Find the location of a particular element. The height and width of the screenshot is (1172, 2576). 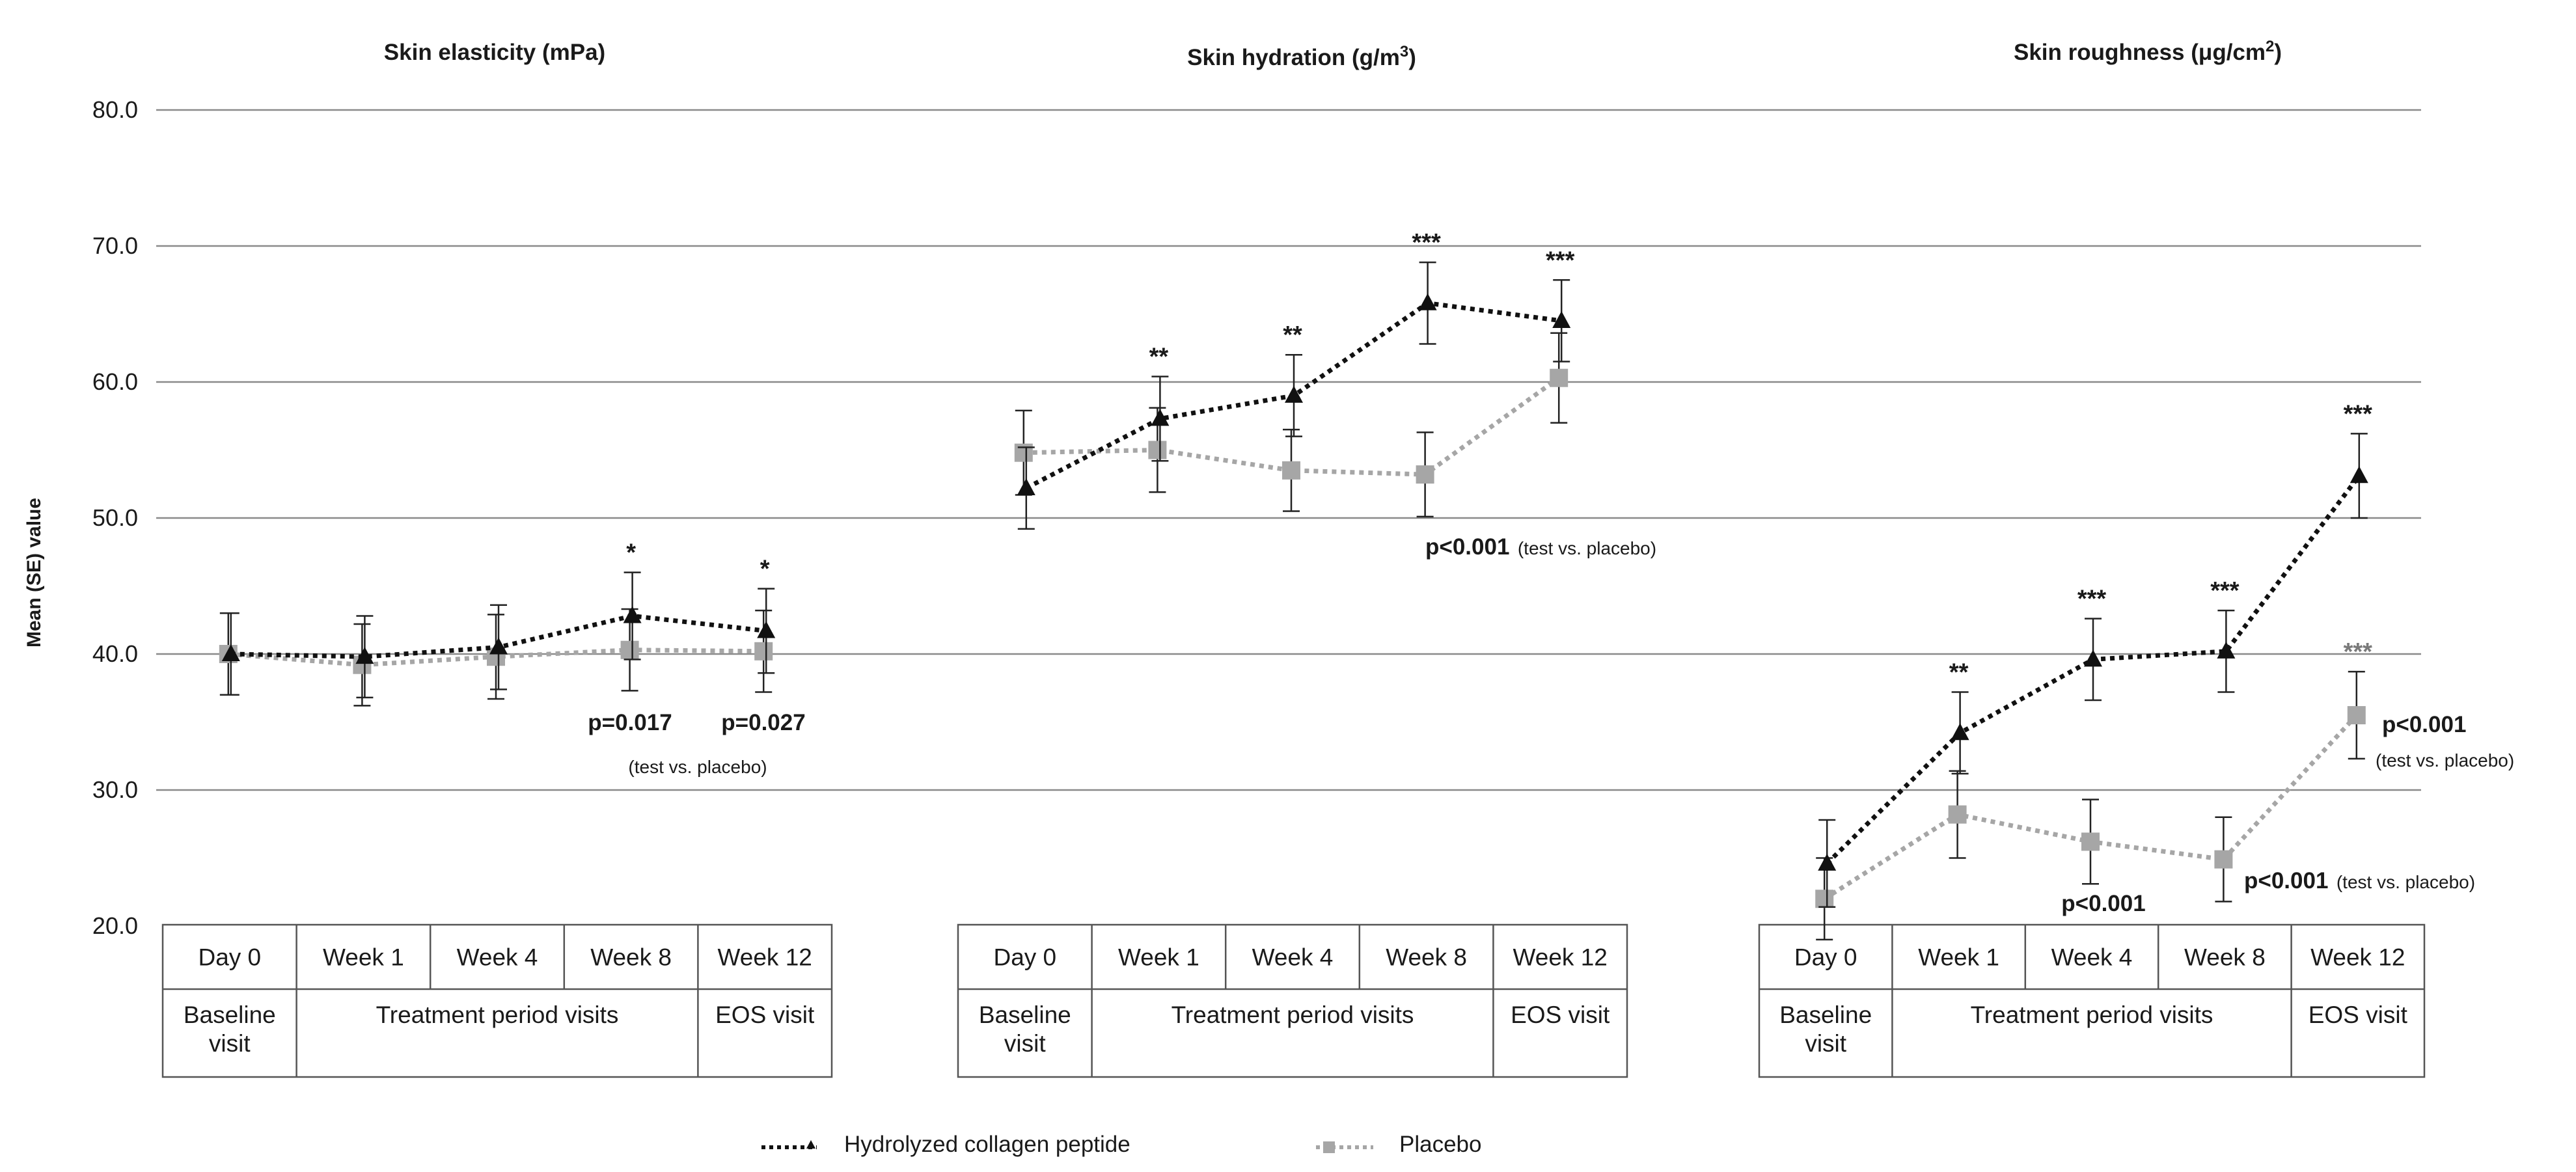

y-tick-label: 80.0 is located at coordinates (115, 109).